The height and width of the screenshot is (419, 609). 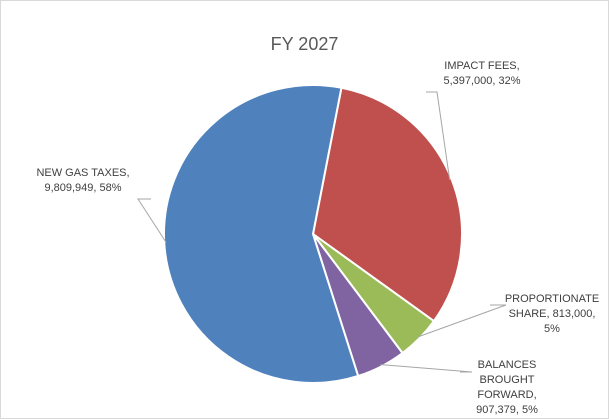 What do you see at coordinates (304, 44) in the screenshot?
I see `chart-title: FY 2027` at bounding box center [304, 44].